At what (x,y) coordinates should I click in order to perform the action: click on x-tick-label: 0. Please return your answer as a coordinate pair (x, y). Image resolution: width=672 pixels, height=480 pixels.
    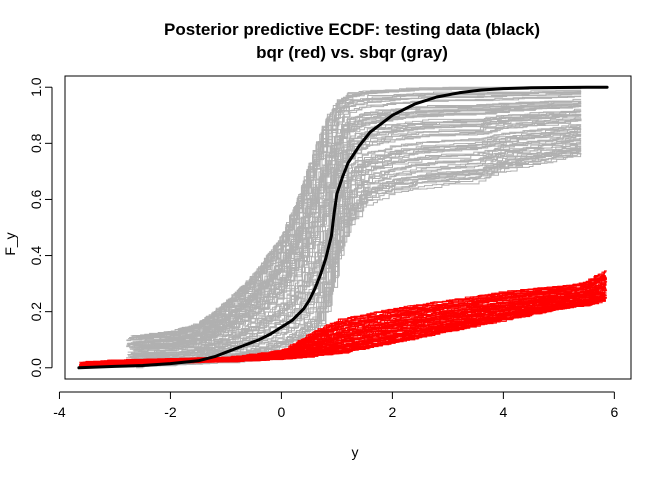
    Looking at the image, I should click on (282, 412).